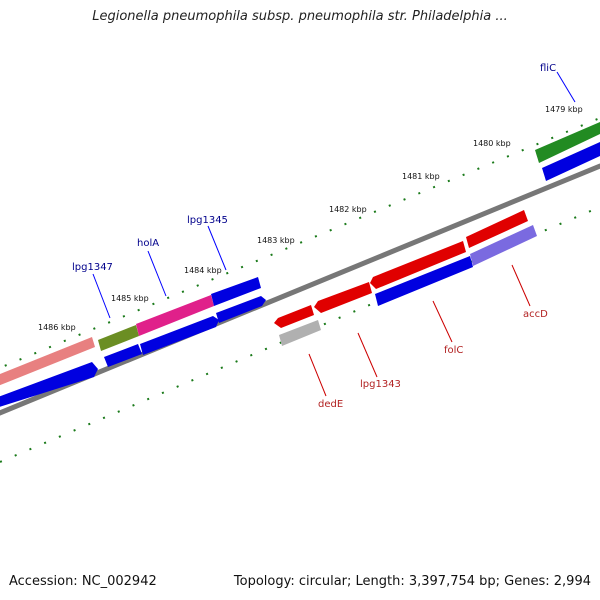 The height and width of the screenshot is (600, 600). I want to click on gene-bar-left-salmon, so click(47, 361).